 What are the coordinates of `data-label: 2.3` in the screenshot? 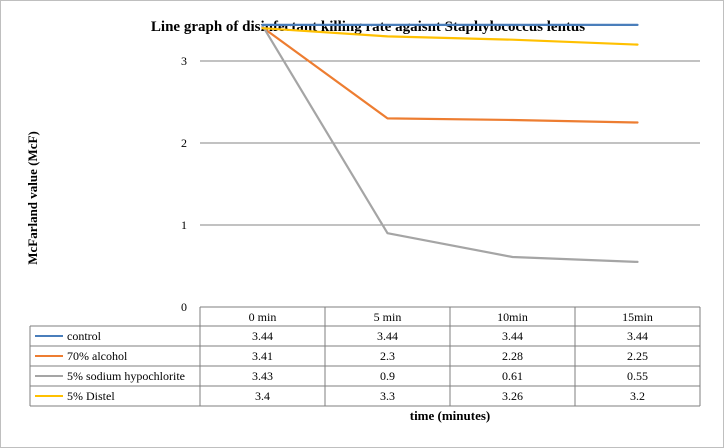 It's located at (387, 356).